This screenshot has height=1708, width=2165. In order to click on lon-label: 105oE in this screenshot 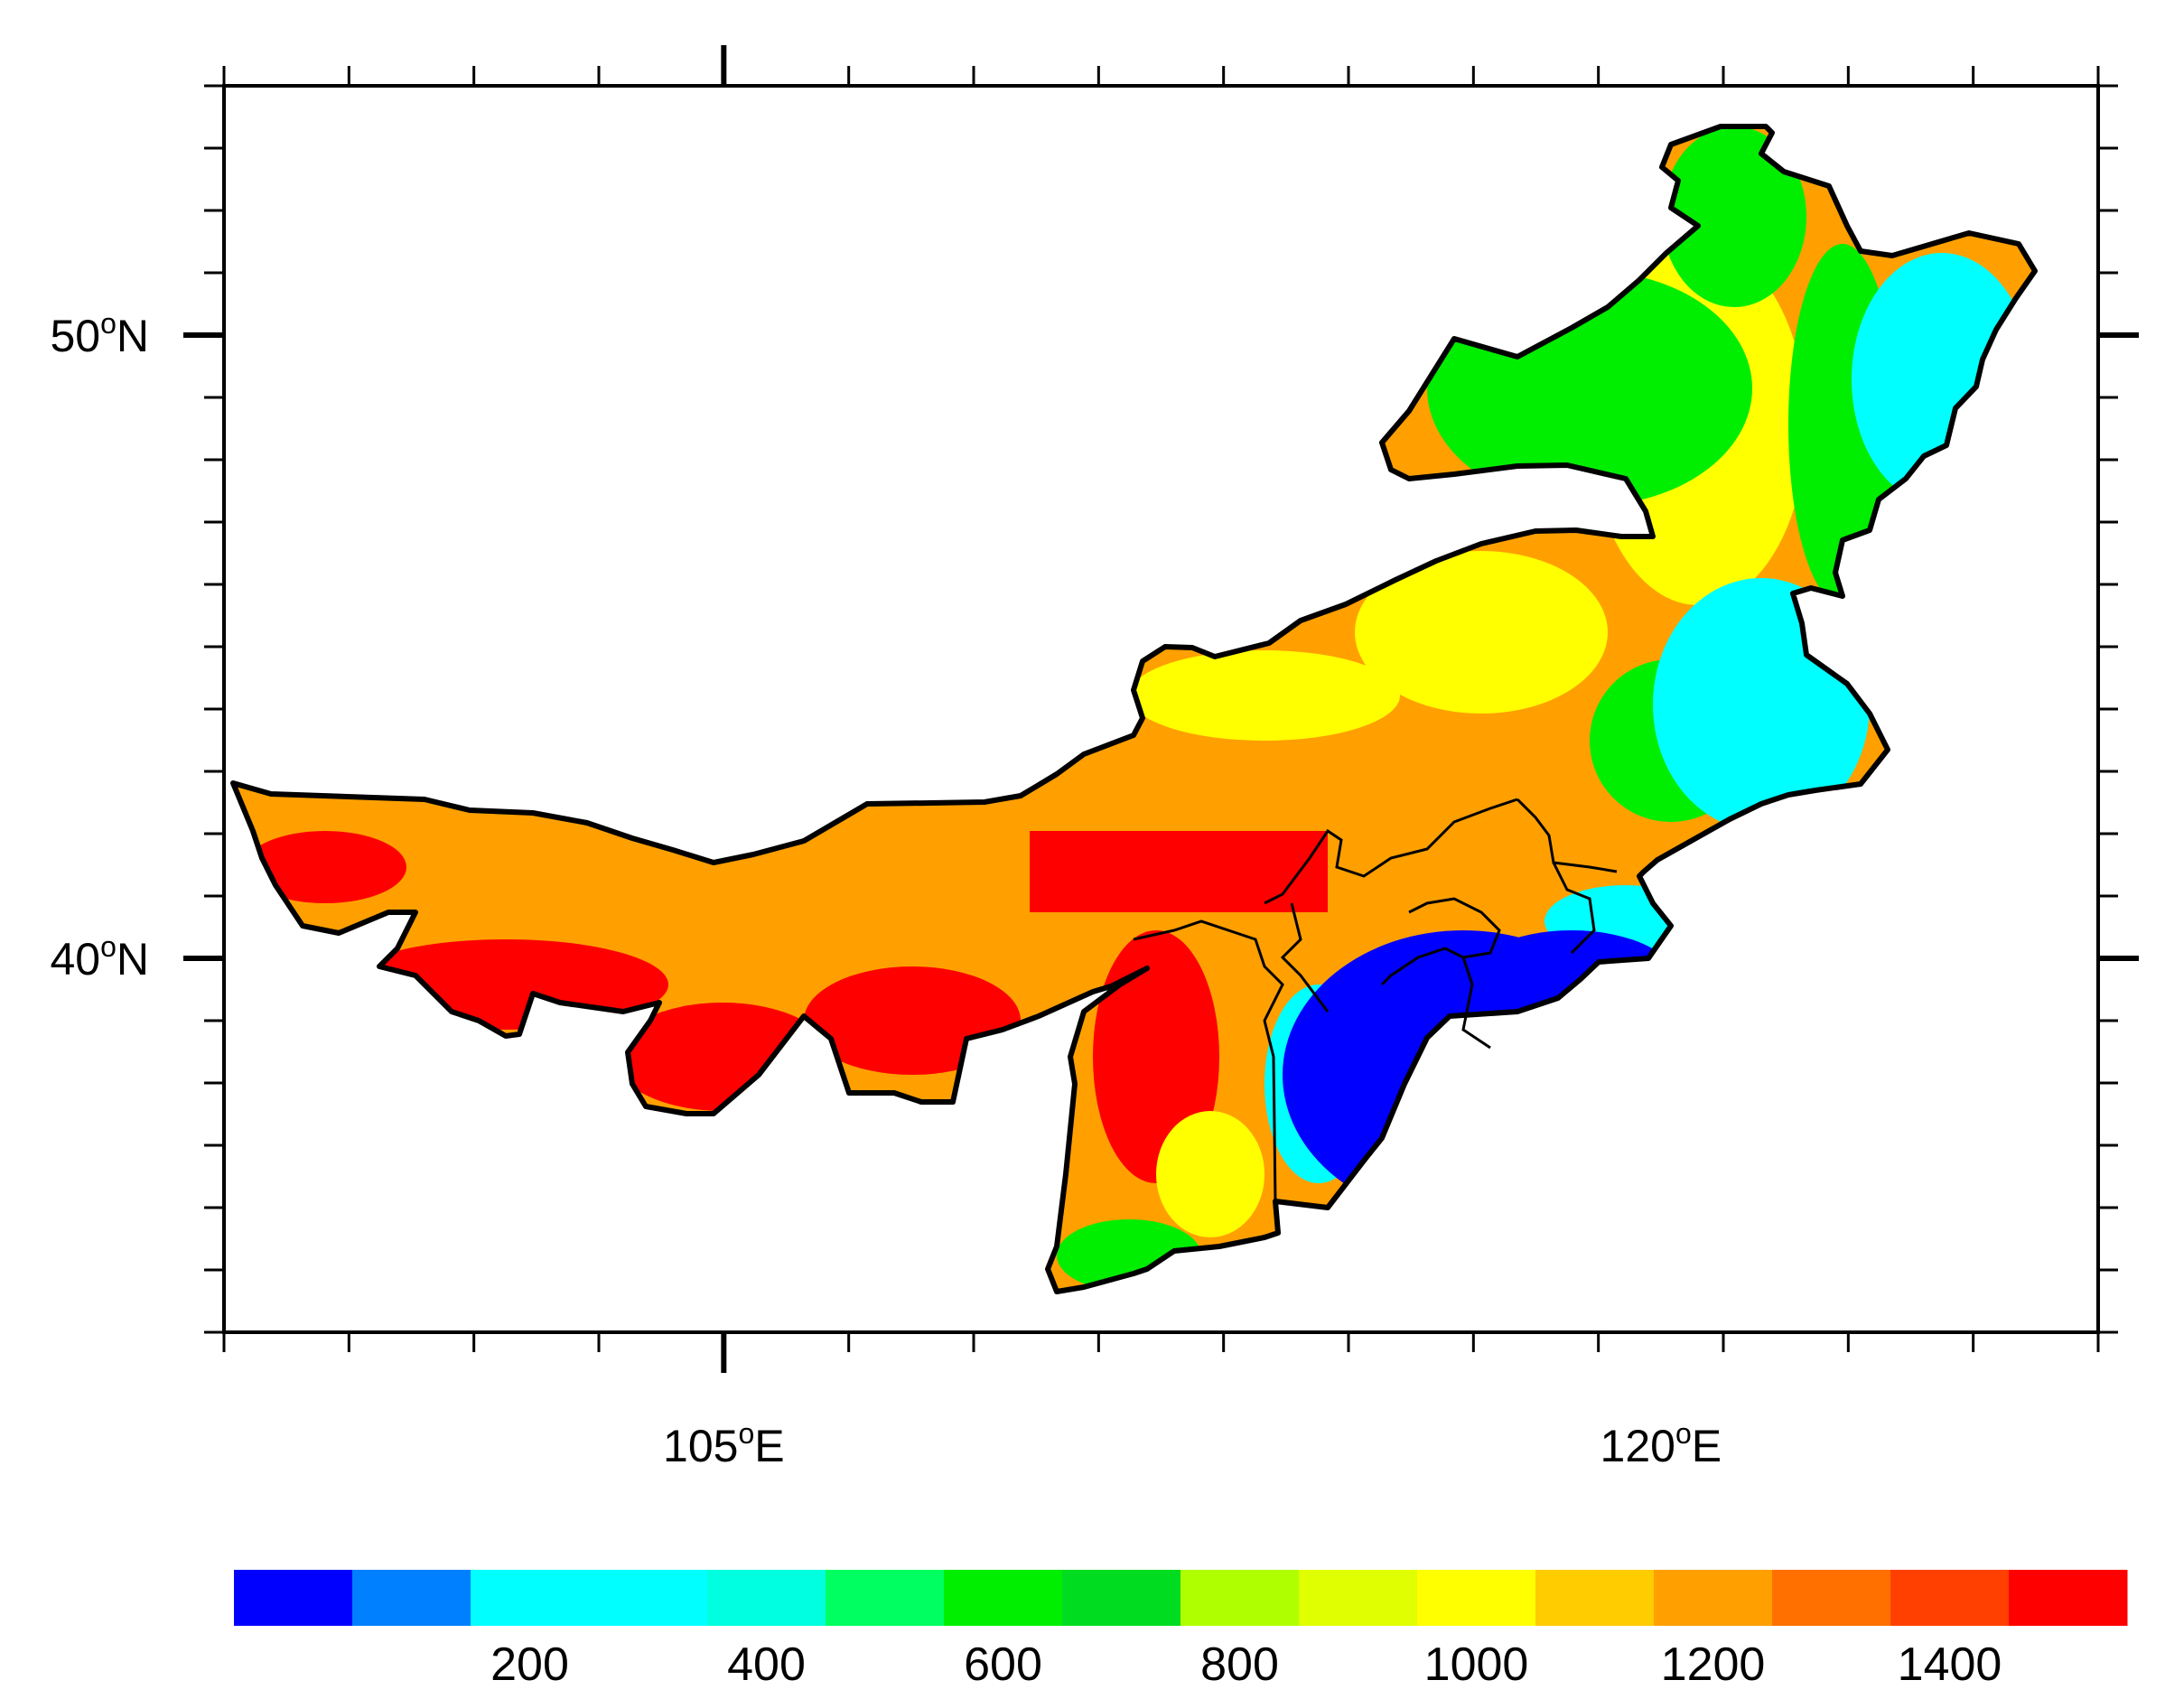, I will do `click(724, 1444)`.